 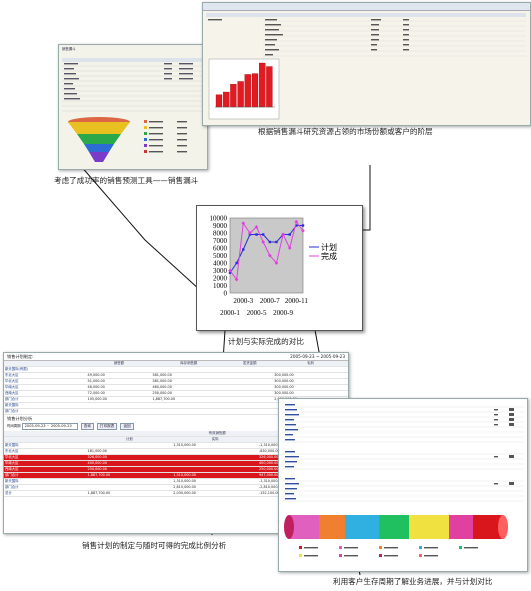 What do you see at coordinates (129, 469) in the screenshot?
I see `analysis-cell: 250,000.00` at bounding box center [129, 469].